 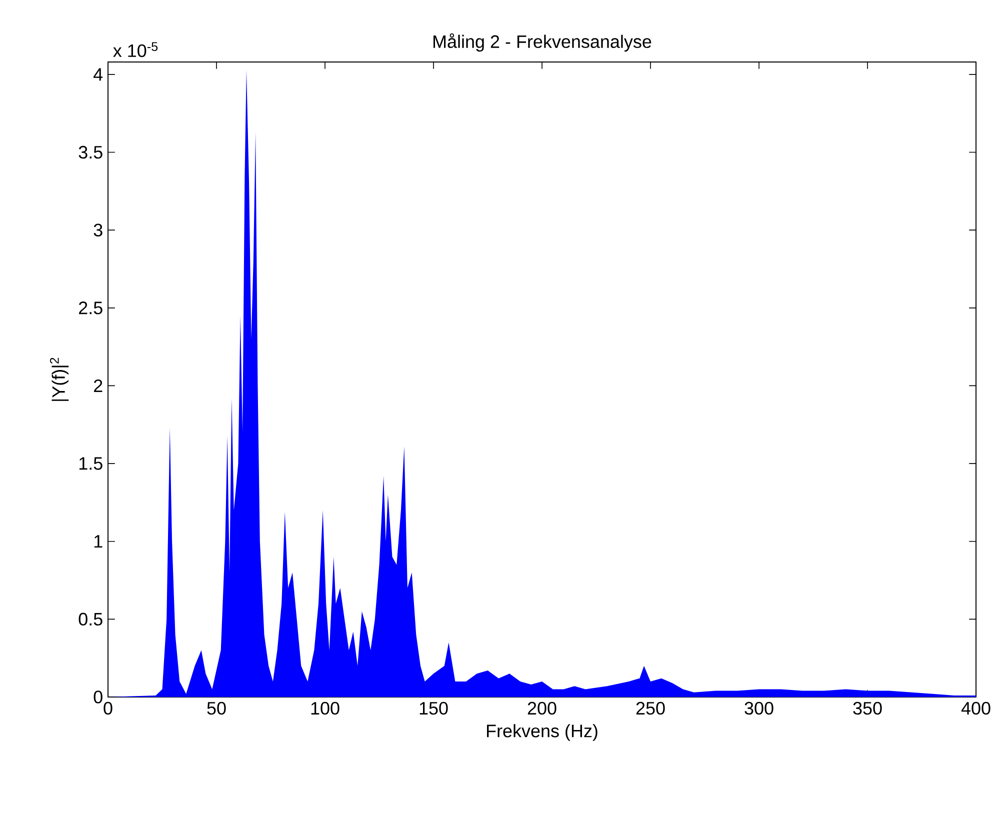 What do you see at coordinates (759, 708) in the screenshot?
I see `x-tick-label: 300` at bounding box center [759, 708].